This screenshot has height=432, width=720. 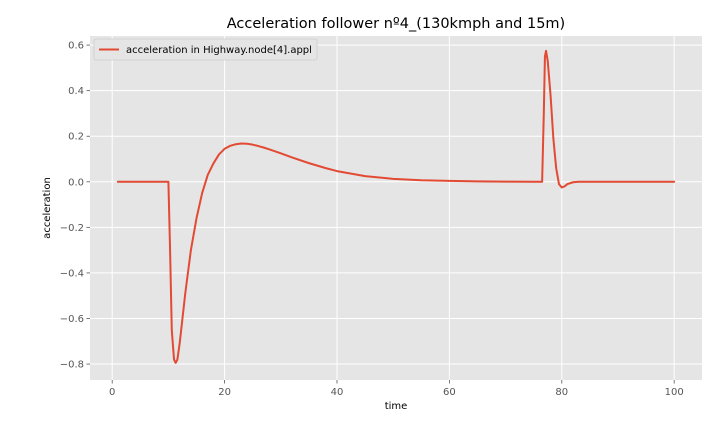 I want to click on x-tick-label: 60, so click(x=449, y=392).